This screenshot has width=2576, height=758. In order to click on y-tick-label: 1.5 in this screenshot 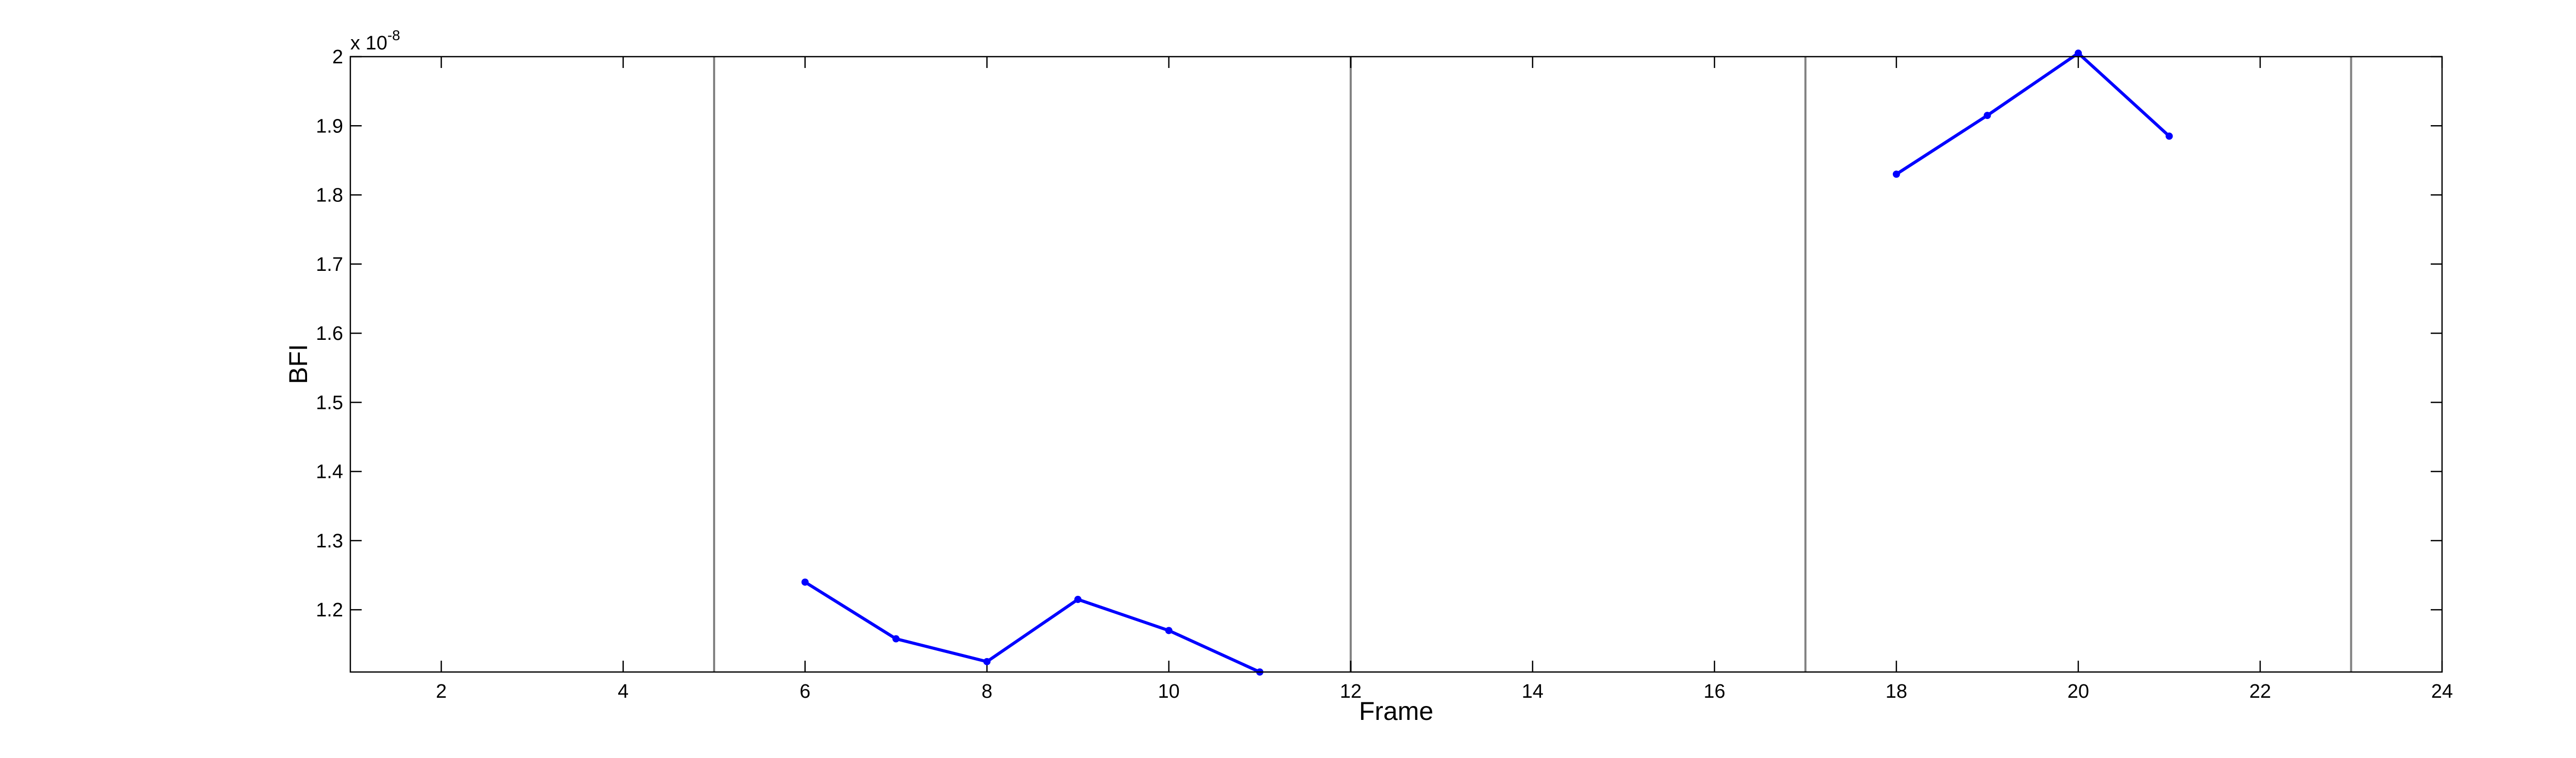, I will do `click(329, 403)`.